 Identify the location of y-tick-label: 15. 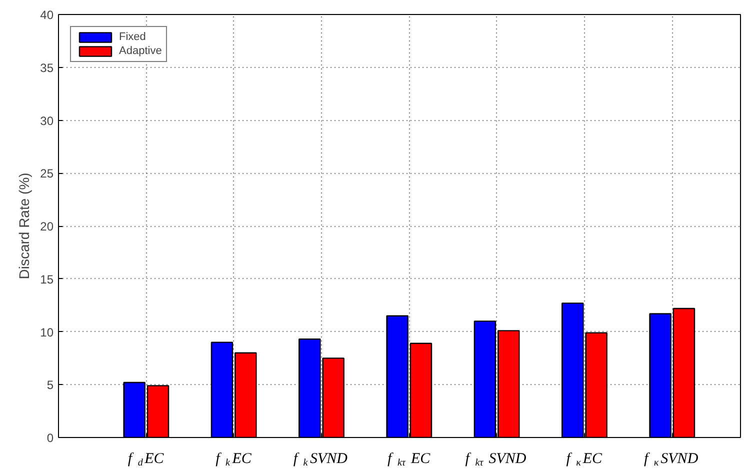
(47, 279).